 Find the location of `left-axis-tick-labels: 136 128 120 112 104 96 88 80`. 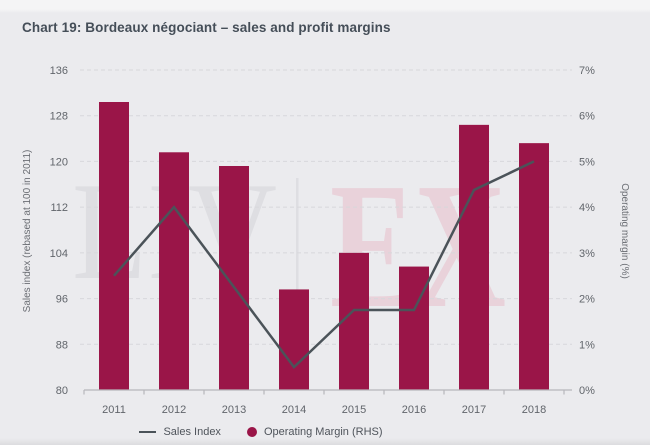

left-axis-tick-labels: 136 128 120 112 104 96 88 80 is located at coordinates (59, 231).